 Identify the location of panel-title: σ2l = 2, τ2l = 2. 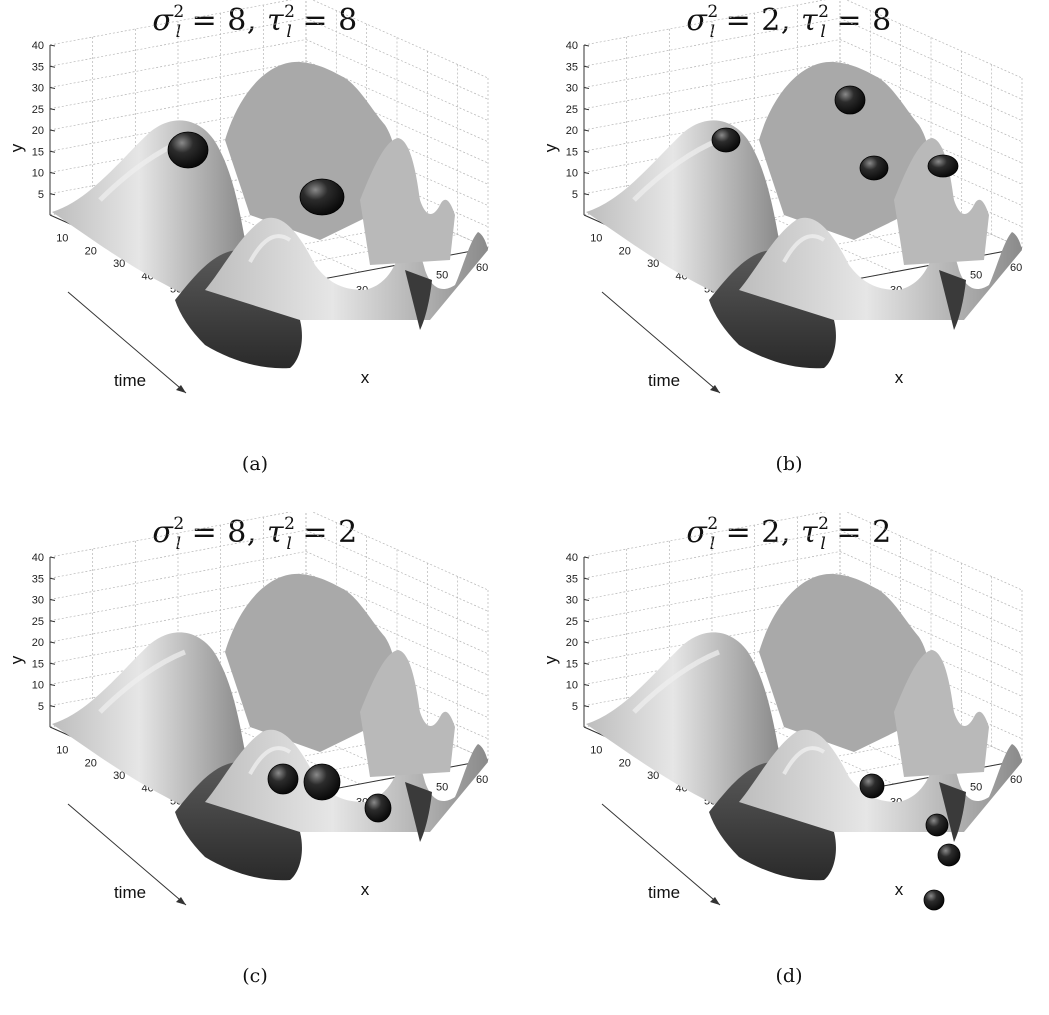
(789, 534).